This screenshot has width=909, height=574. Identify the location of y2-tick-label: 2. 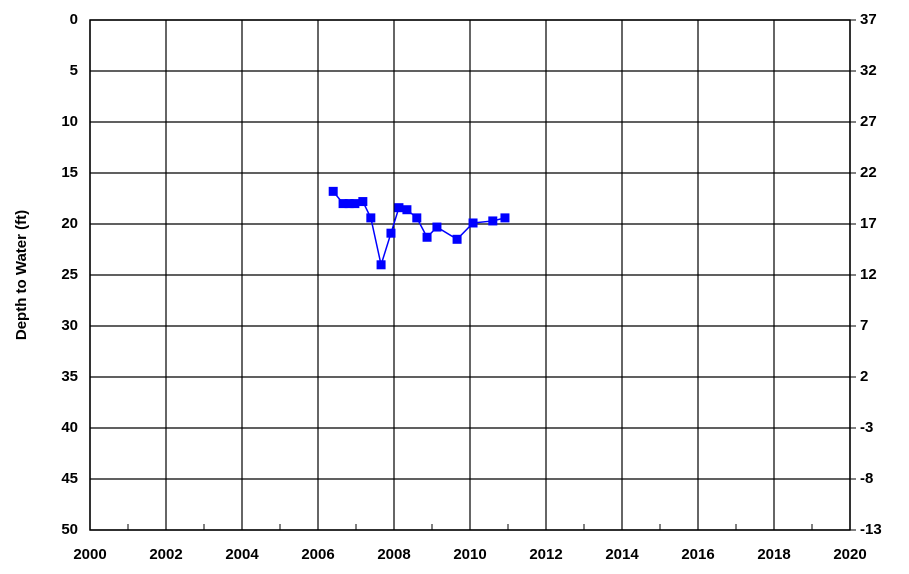
(864, 376).